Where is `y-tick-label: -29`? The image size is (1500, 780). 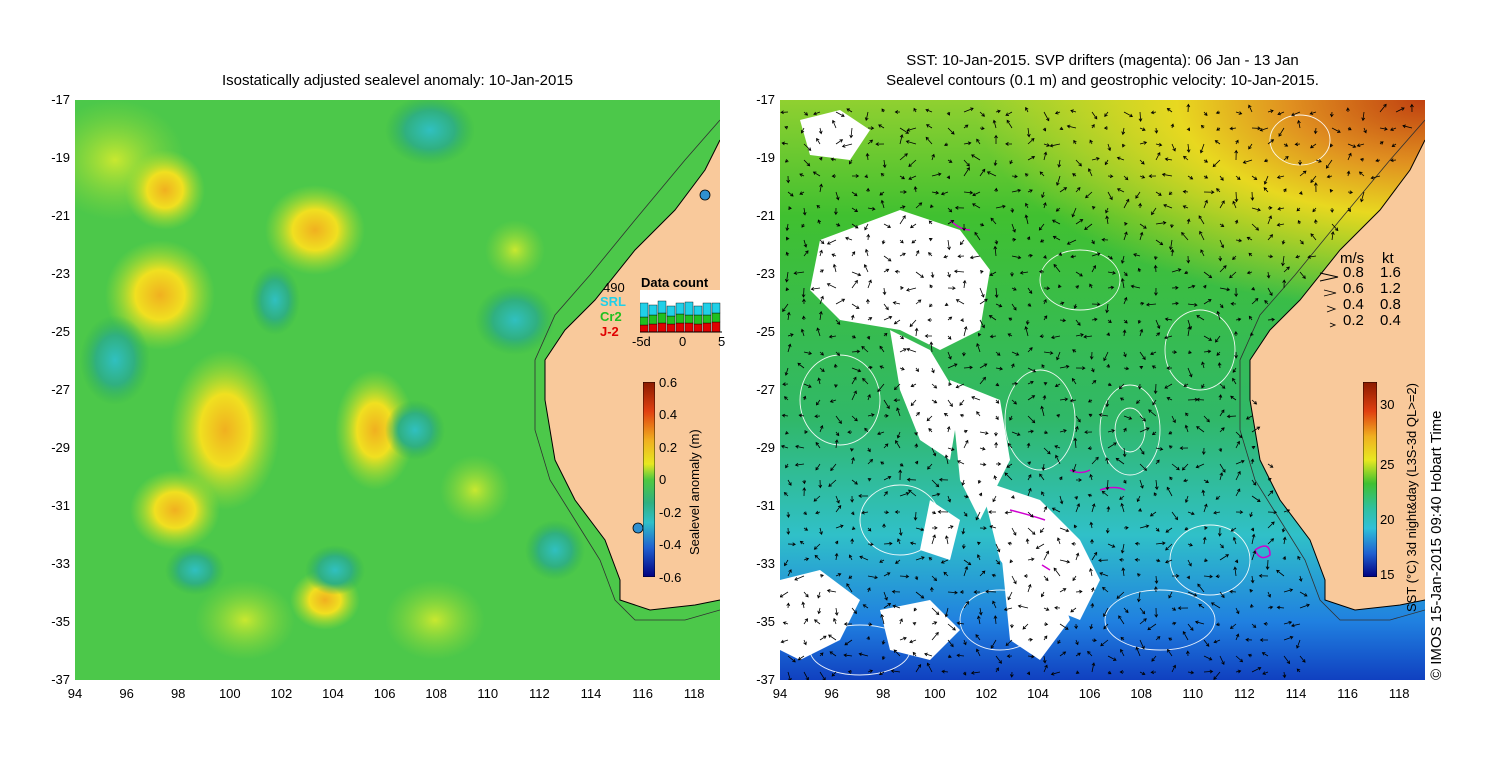 y-tick-label: -29 is located at coordinates (60, 447).